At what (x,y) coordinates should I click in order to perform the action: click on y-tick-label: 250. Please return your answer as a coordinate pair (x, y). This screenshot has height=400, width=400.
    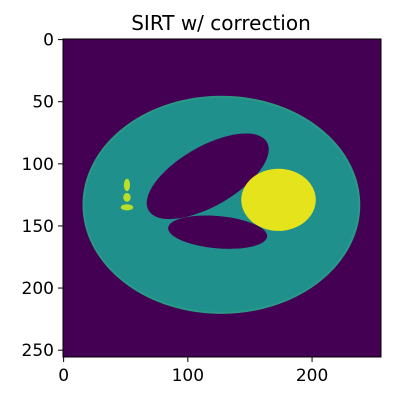
    Looking at the image, I should click on (38, 351).